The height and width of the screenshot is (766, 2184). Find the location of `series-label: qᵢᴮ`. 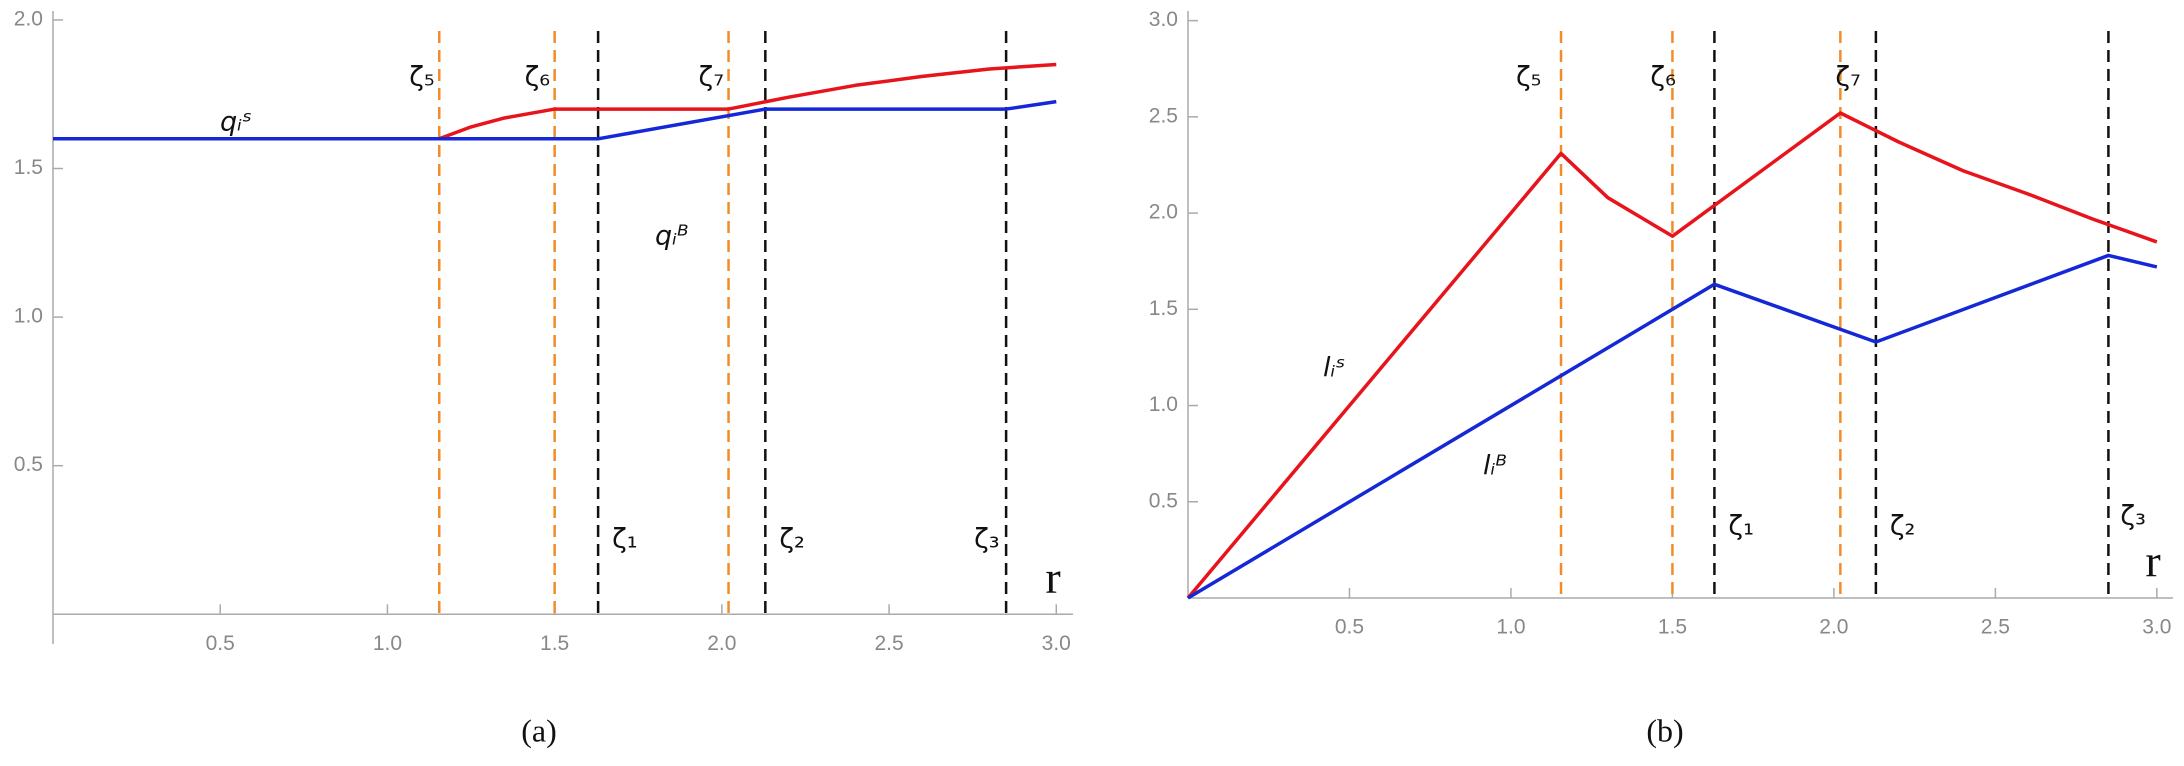

series-label: qᵢᴮ is located at coordinates (672, 236).